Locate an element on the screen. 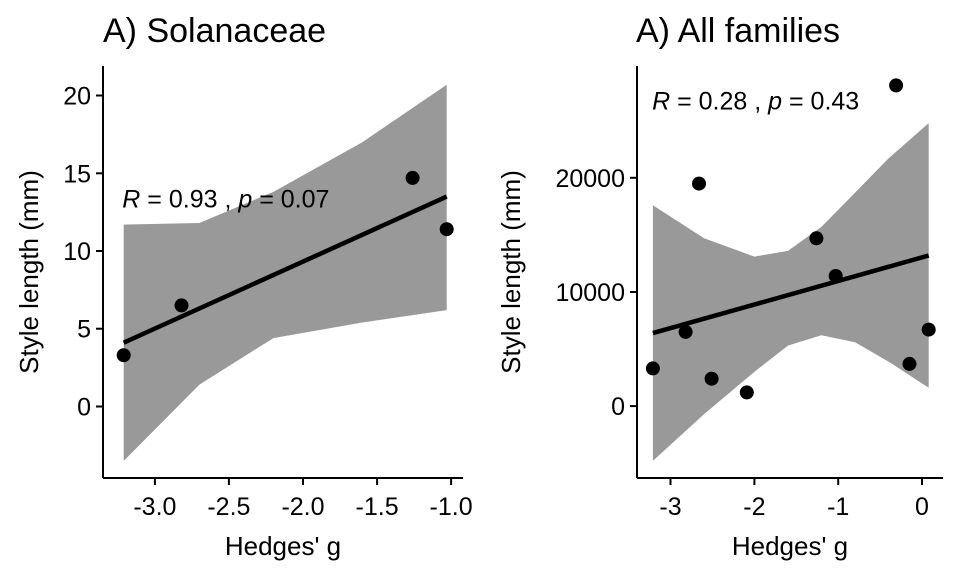  x-tick-label: -1.5 is located at coordinates (377, 507).